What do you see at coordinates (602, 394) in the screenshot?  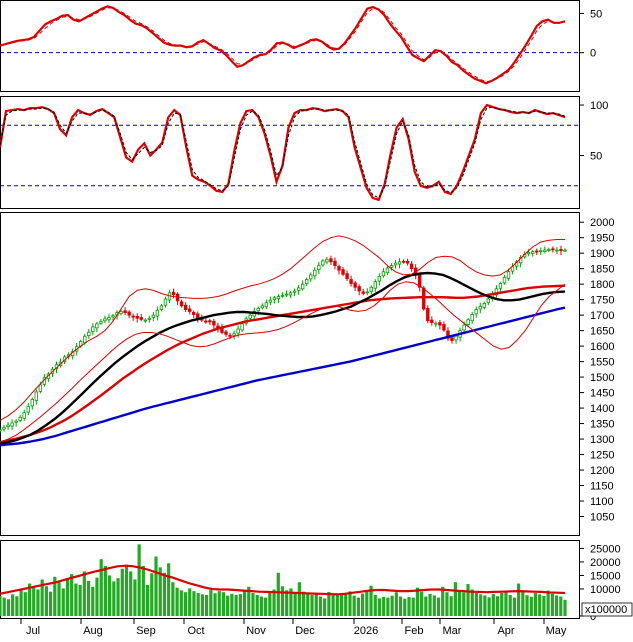 I see `price-tick-label: 1450` at bounding box center [602, 394].